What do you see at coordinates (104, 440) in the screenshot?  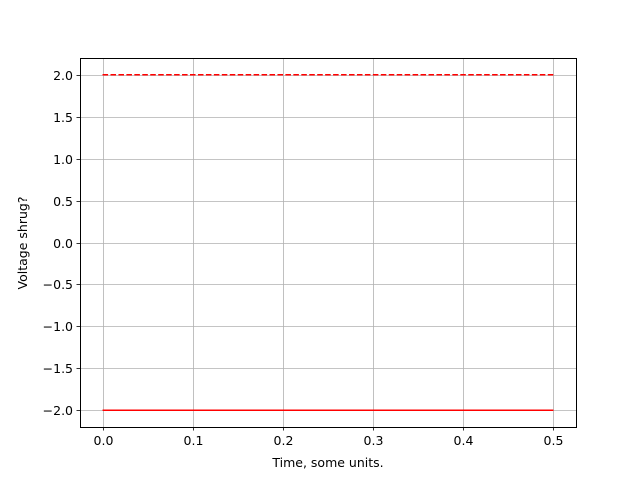 I see `x-tick-label: 0.0` at bounding box center [104, 440].